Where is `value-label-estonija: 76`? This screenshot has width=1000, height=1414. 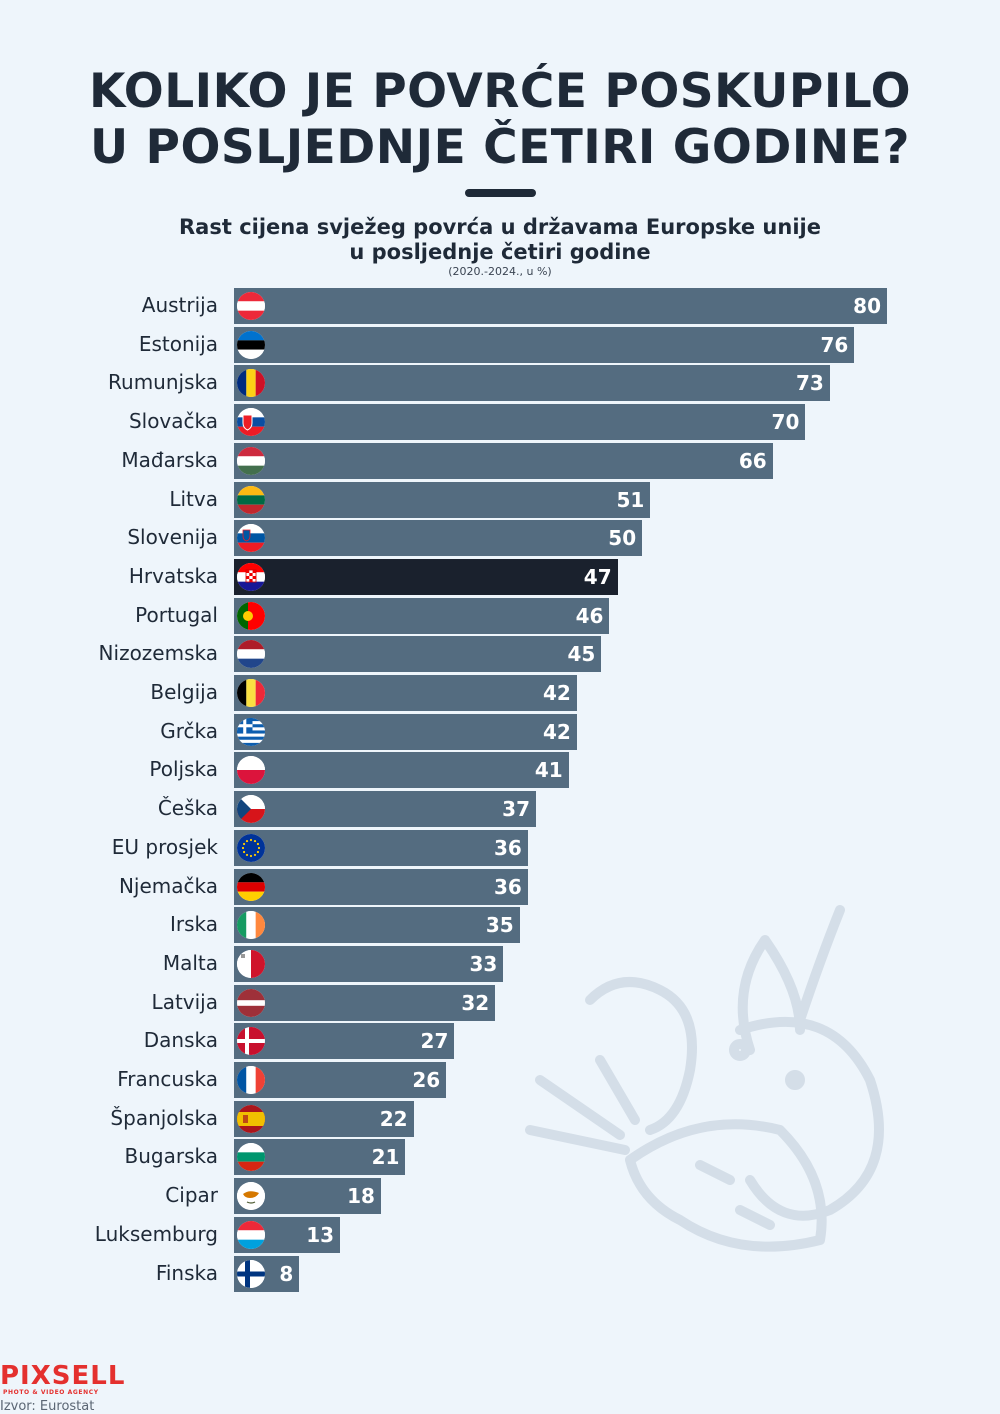 value-label-estonija: 76 is located at coordinates (834, 344).